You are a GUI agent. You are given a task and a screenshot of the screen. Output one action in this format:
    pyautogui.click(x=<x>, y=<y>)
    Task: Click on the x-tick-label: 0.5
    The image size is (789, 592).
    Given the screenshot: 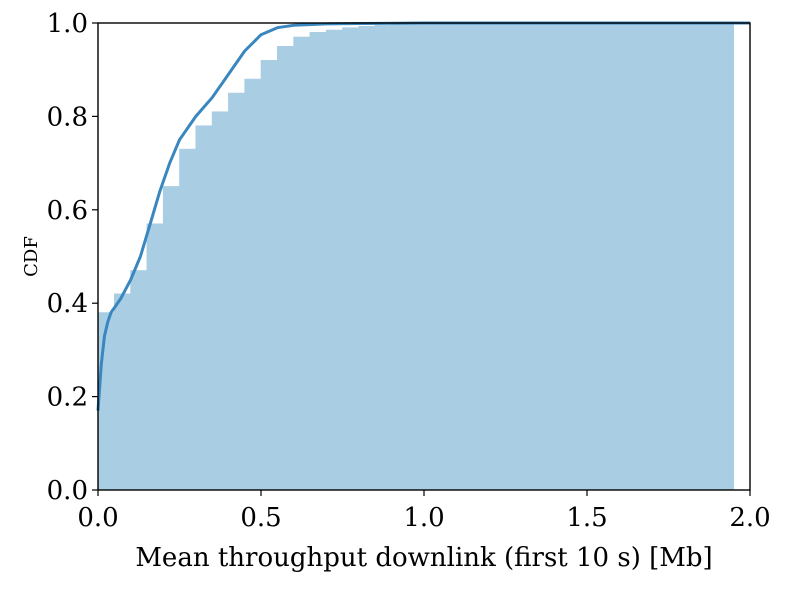 What is the action you would take?
    pyautogui.click(x=260, y=518)
    